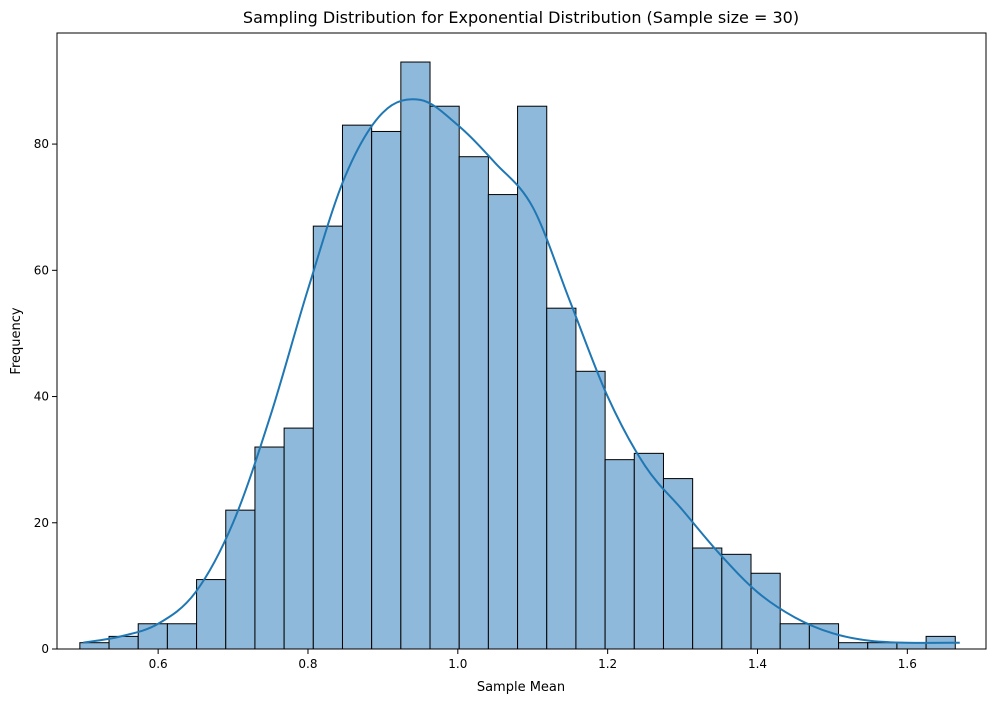  What do you see at coordinates (41, 523) in the screenshot?
I see `y-tick-label: 20` at bounding box center [41, 523].